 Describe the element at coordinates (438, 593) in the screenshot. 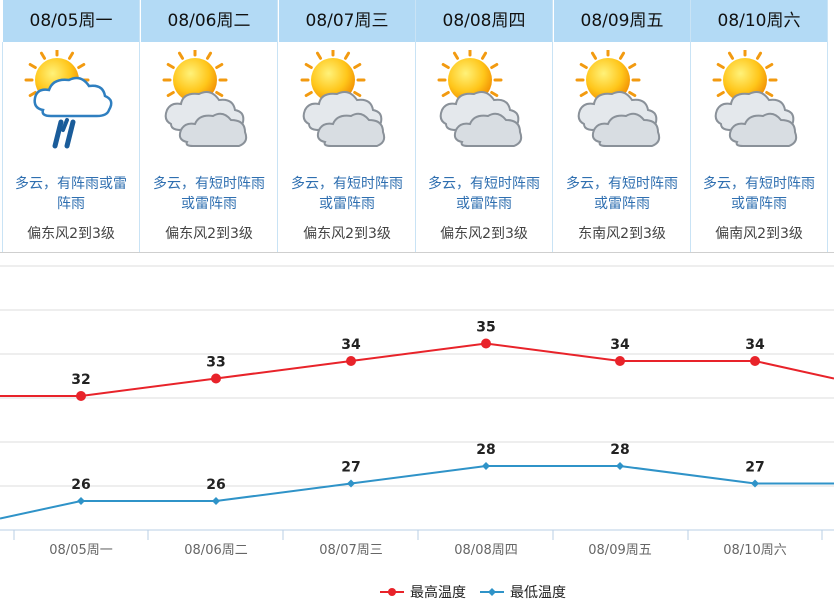

I see `legend-high-label: 最高温度` at that location.